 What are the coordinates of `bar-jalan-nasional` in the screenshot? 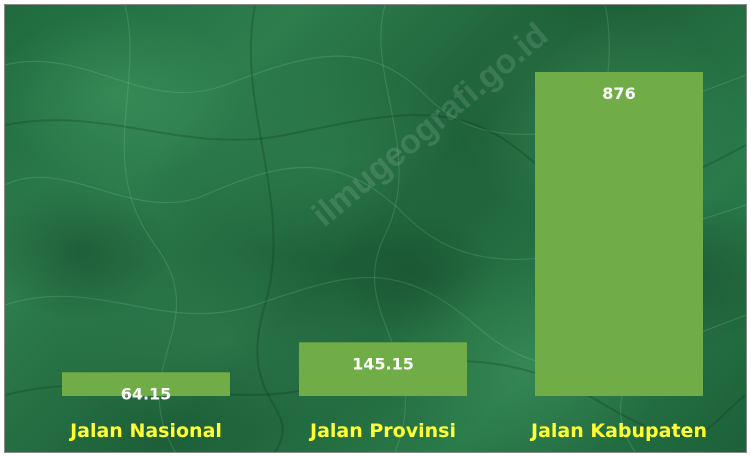 It's located at (146, 384).